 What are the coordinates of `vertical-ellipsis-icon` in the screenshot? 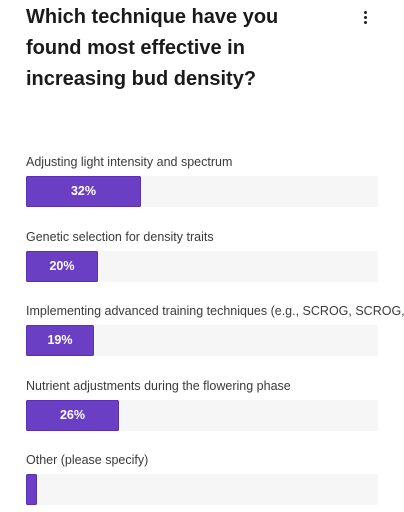 It's located at (365, 12).